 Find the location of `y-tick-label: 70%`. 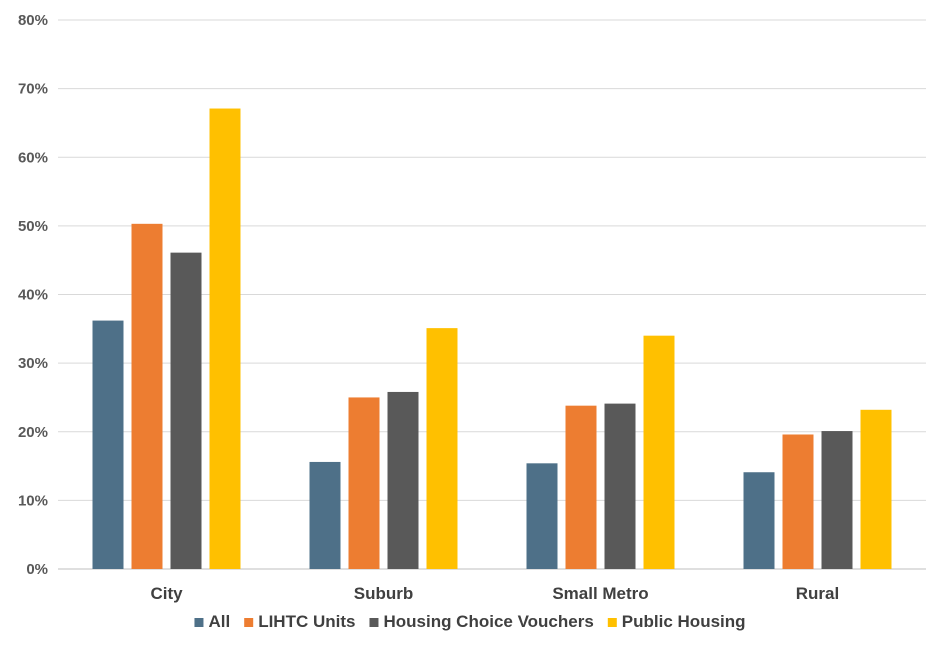

y-tick-label: 70% is located at coordinates (33, 89).